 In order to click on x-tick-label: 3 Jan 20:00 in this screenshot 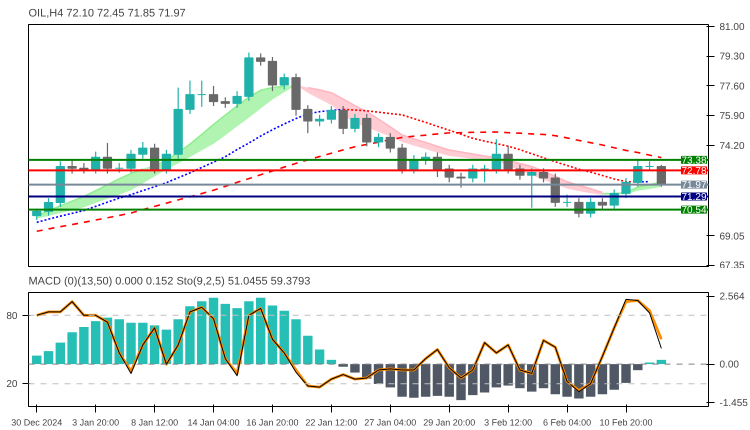, I will do `click(96, 423)`.